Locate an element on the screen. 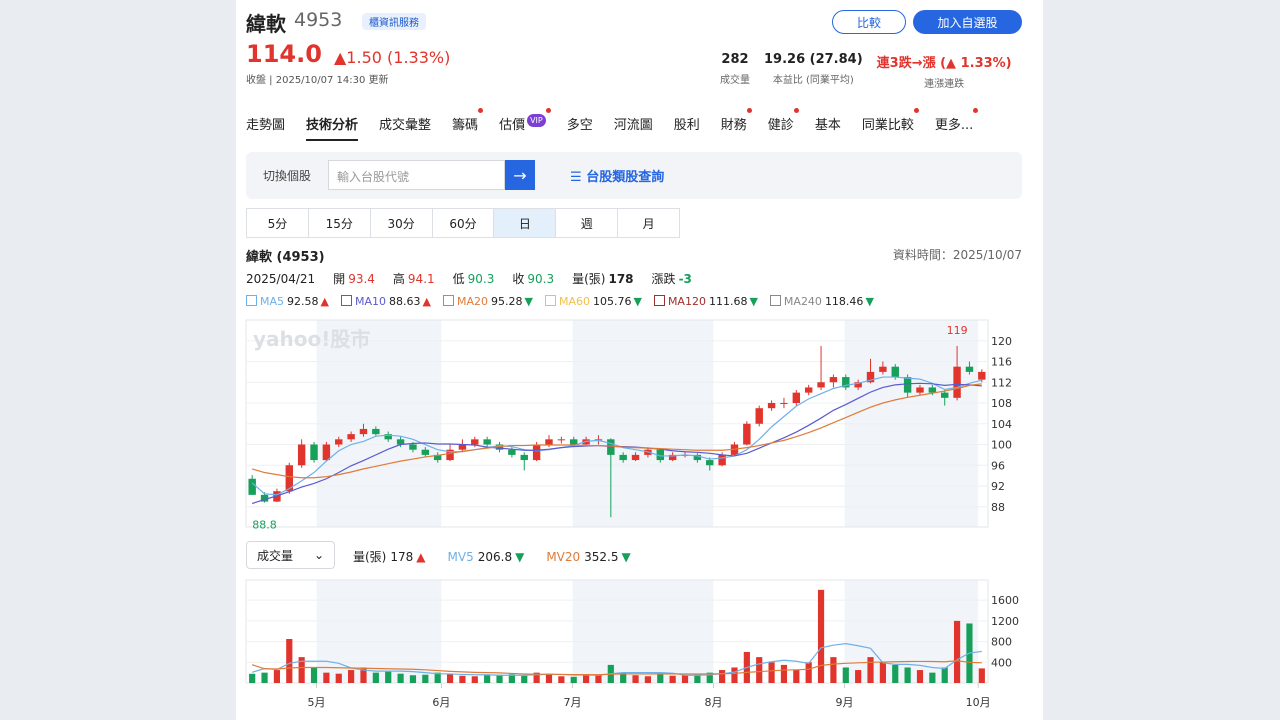 This screenshot has width=1280, height=720. search-button: → is located at coordinates (520, 175).